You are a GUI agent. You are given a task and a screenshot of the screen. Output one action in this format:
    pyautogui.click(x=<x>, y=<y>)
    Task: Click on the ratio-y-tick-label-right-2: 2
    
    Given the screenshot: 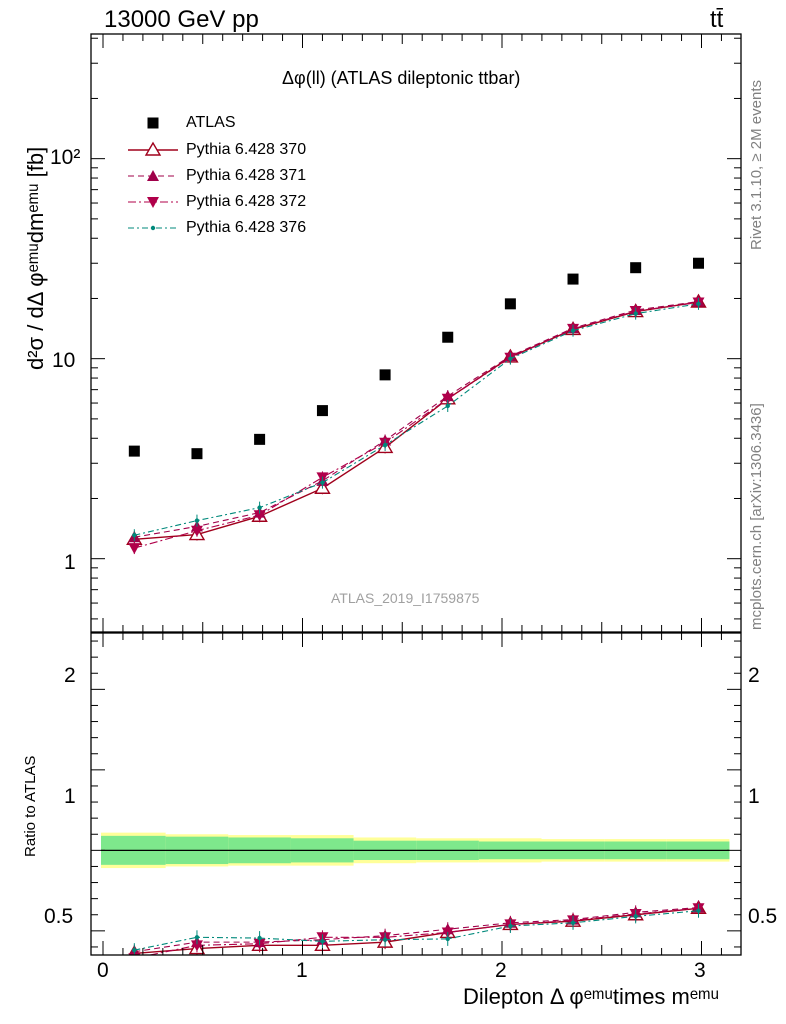 What is the action you would take?
    pyautogui.click(x=754, y=675)
    